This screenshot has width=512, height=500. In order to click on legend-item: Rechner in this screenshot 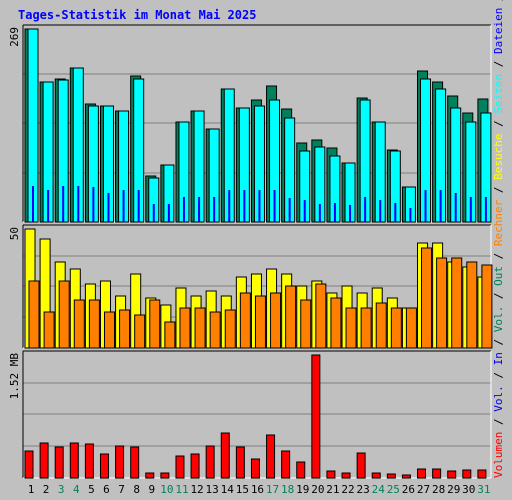, I will do `click(498, 222)`.